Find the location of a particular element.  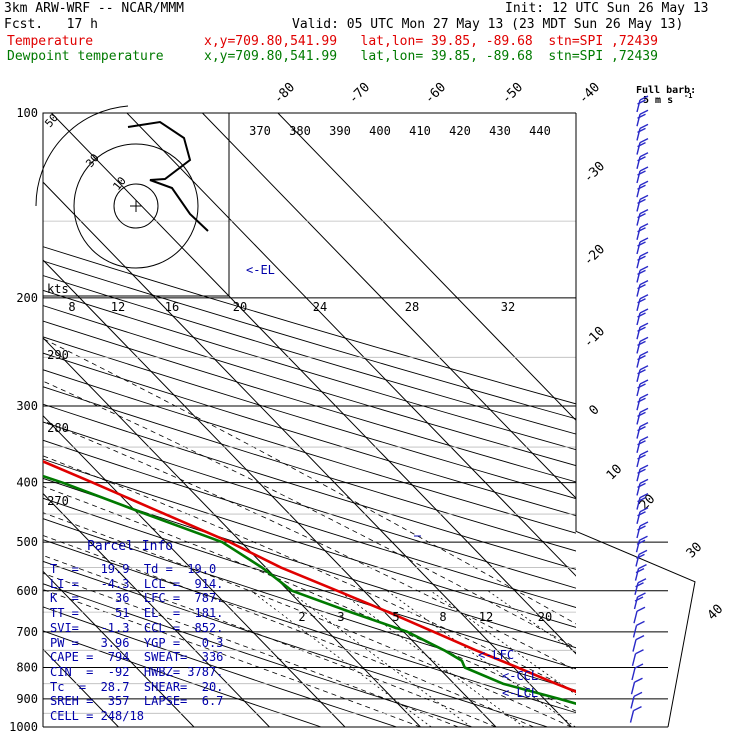

theta-tick-label: 440 is located at coordinates (540, 131).